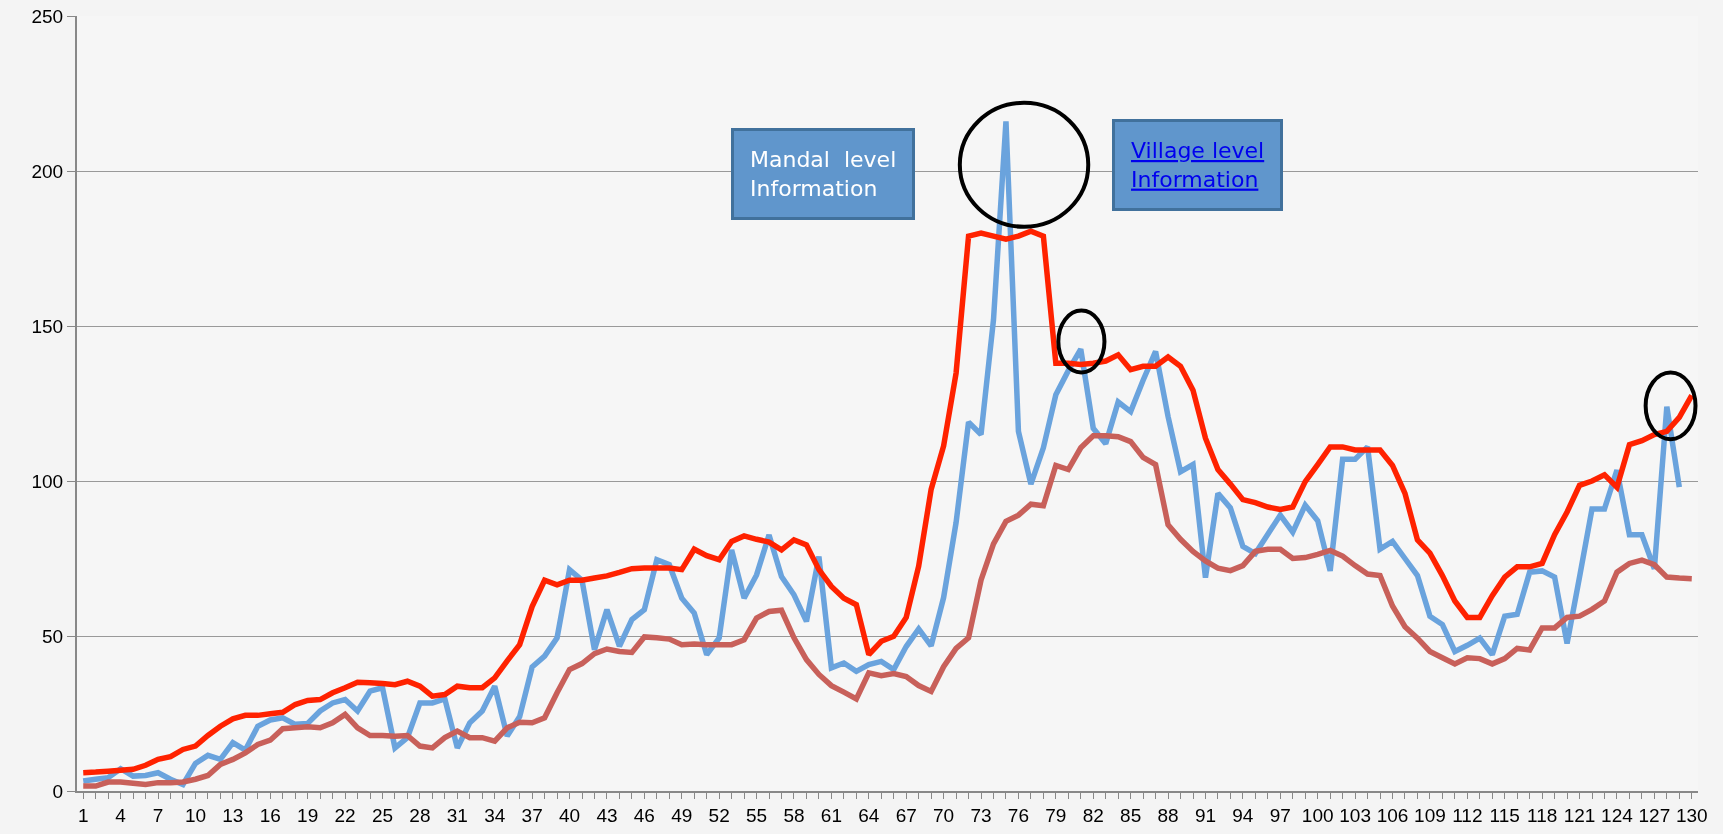  What do you see at coordinates (1280, 815) in the screenshot?
I see `x-tick-label: 97` at bounding box center [1280, 815].